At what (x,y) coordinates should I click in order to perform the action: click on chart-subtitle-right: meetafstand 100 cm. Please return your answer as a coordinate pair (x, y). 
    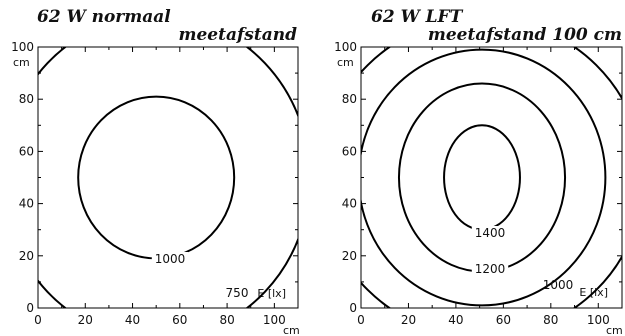
    Looking at the image, I should click on (525, 35).